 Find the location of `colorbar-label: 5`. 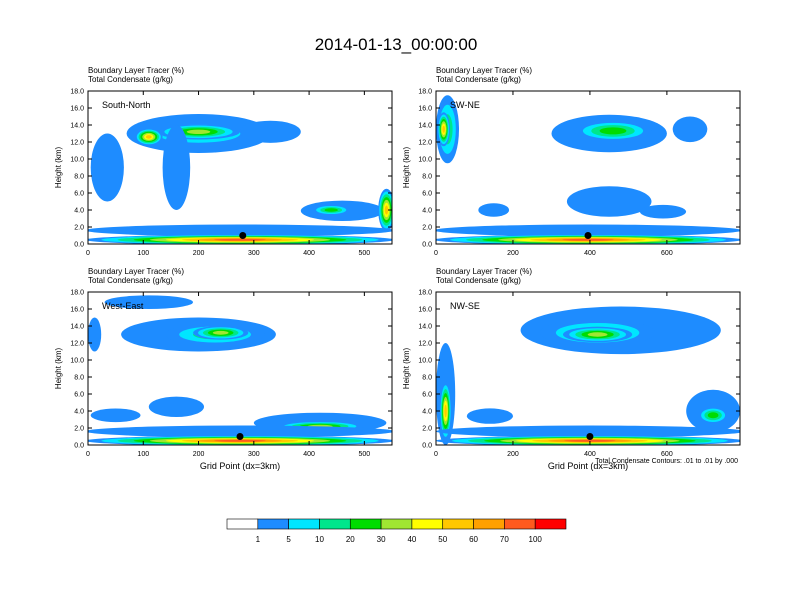

colorbar-label: 5 is located at coordinates (288, 539).